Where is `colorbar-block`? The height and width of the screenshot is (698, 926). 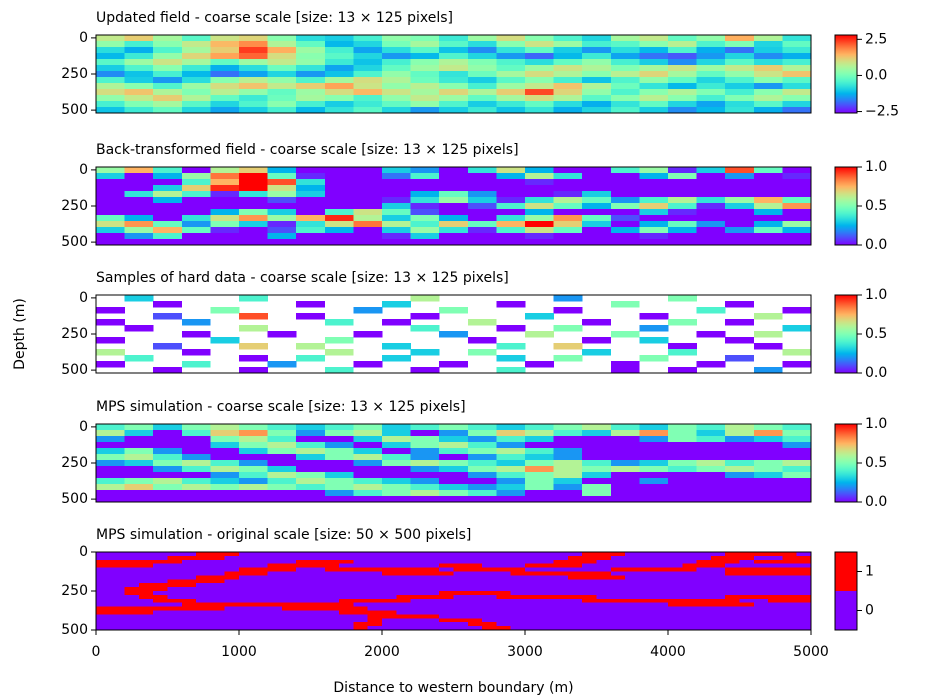
colorbar-block is located at coordinates (846, 571).